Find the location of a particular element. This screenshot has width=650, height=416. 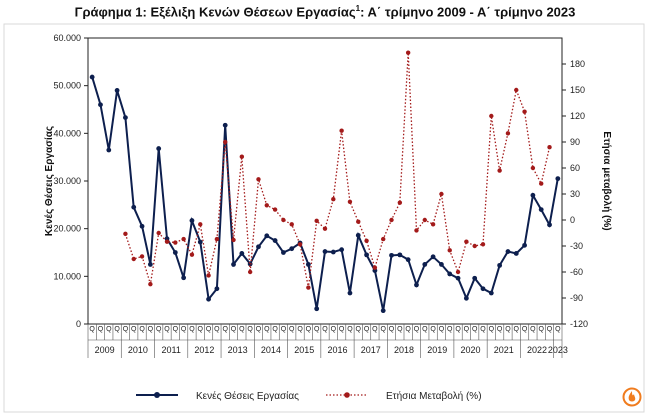

y-tick-label: 50.000 is located at coordinates (67, 86).